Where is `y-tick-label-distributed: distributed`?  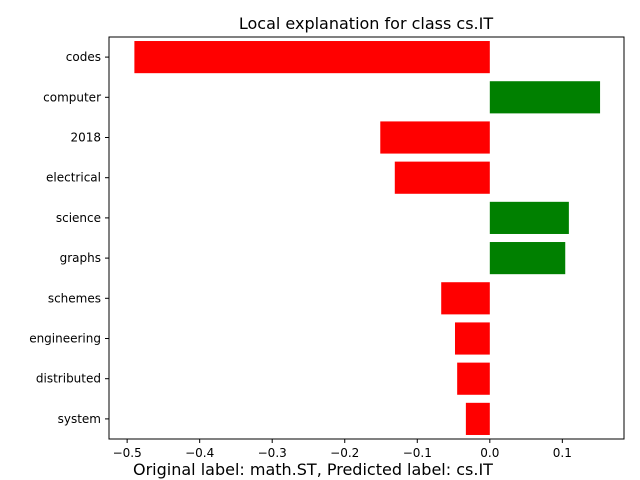 y-tick-label-distributed: distributed is located at coordinates (68, 379).